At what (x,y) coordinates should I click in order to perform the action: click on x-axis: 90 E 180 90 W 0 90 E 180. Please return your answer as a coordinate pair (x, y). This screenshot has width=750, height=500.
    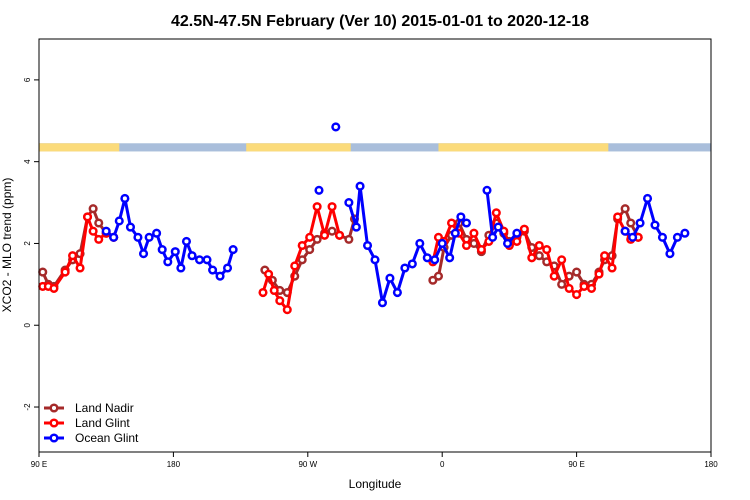
    Looking at the image, I should click on (374, 460).